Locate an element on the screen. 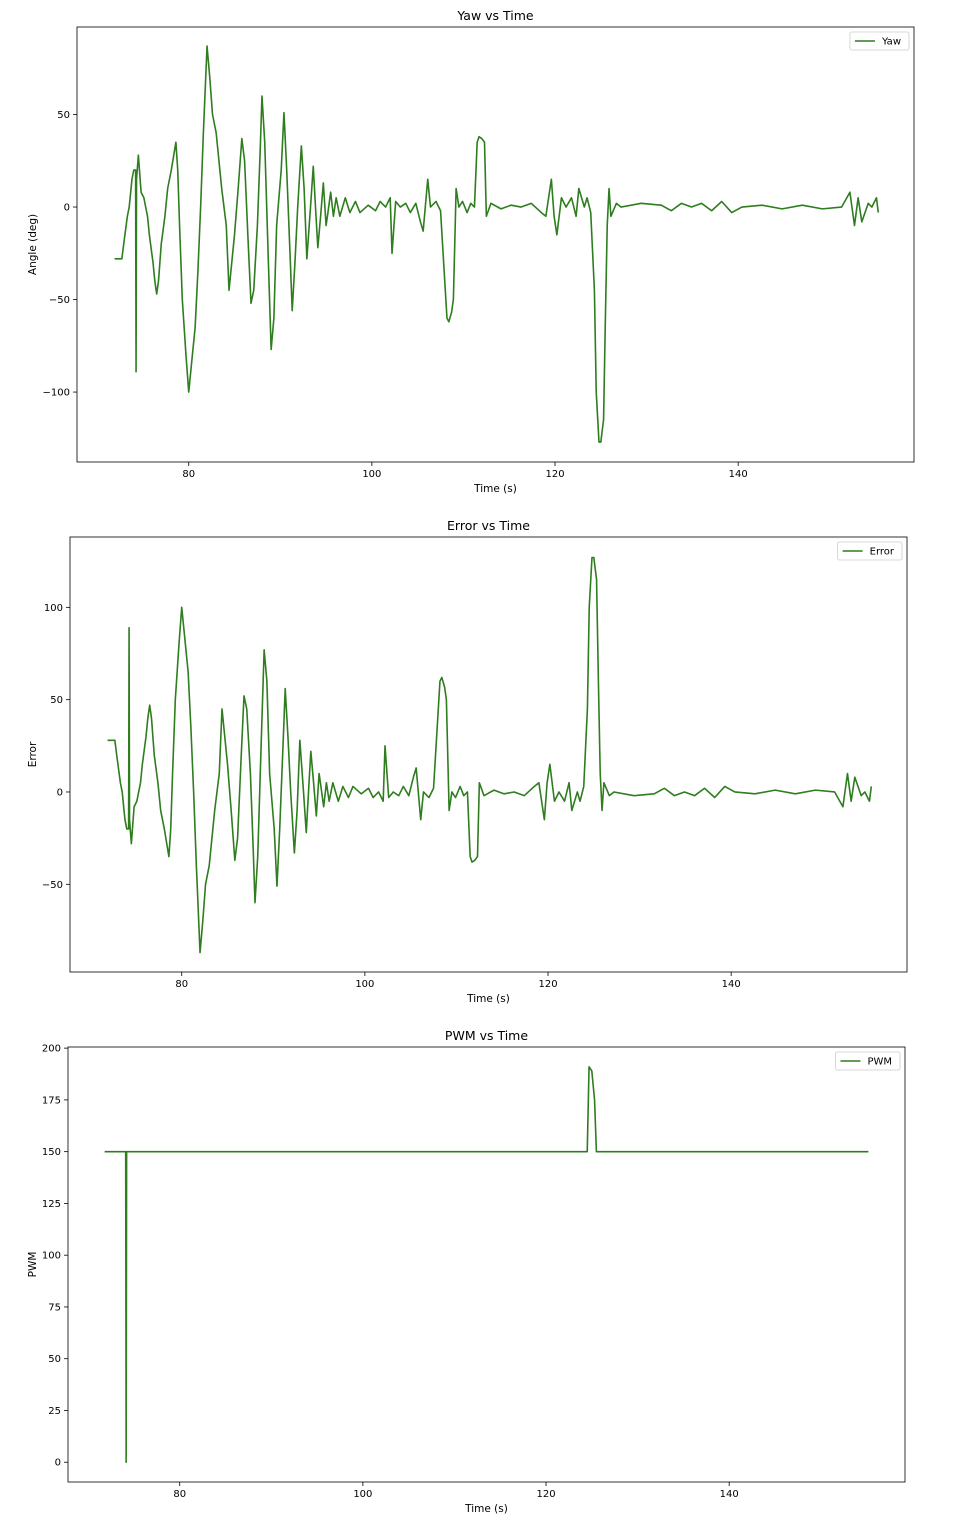 The image size is (956, 1528). legend: Yaw is located at coordinates (879, 41).